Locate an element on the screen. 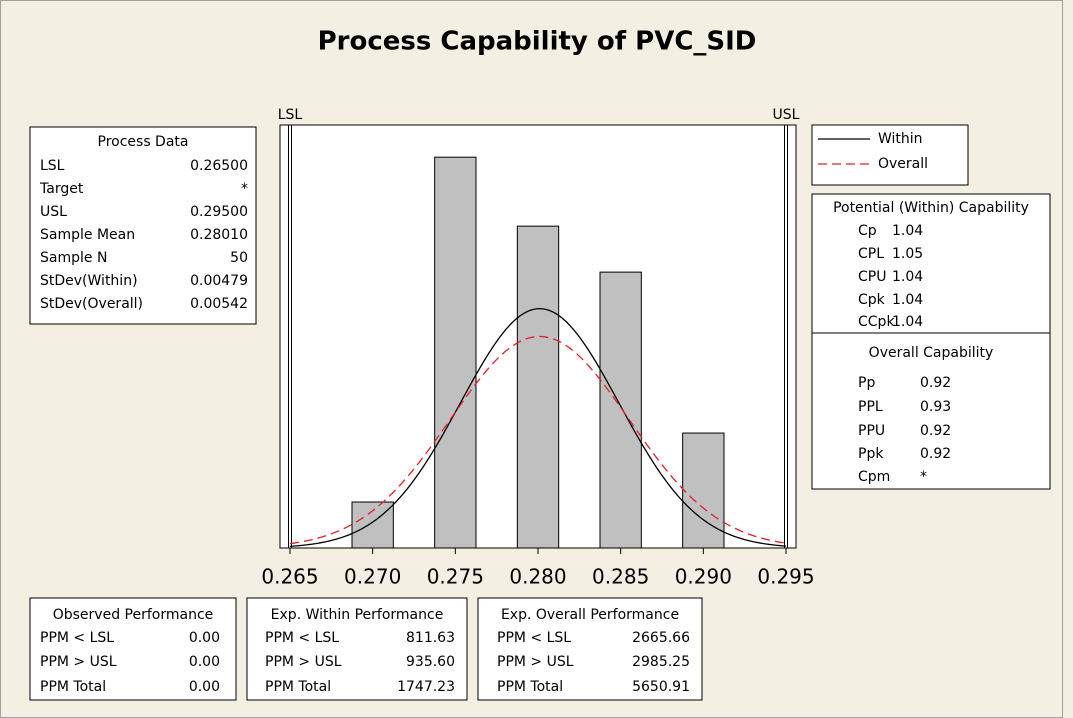 The image size is (1073, 718). table-title: Exp. Within Performance is located at coordinates (357, 615).